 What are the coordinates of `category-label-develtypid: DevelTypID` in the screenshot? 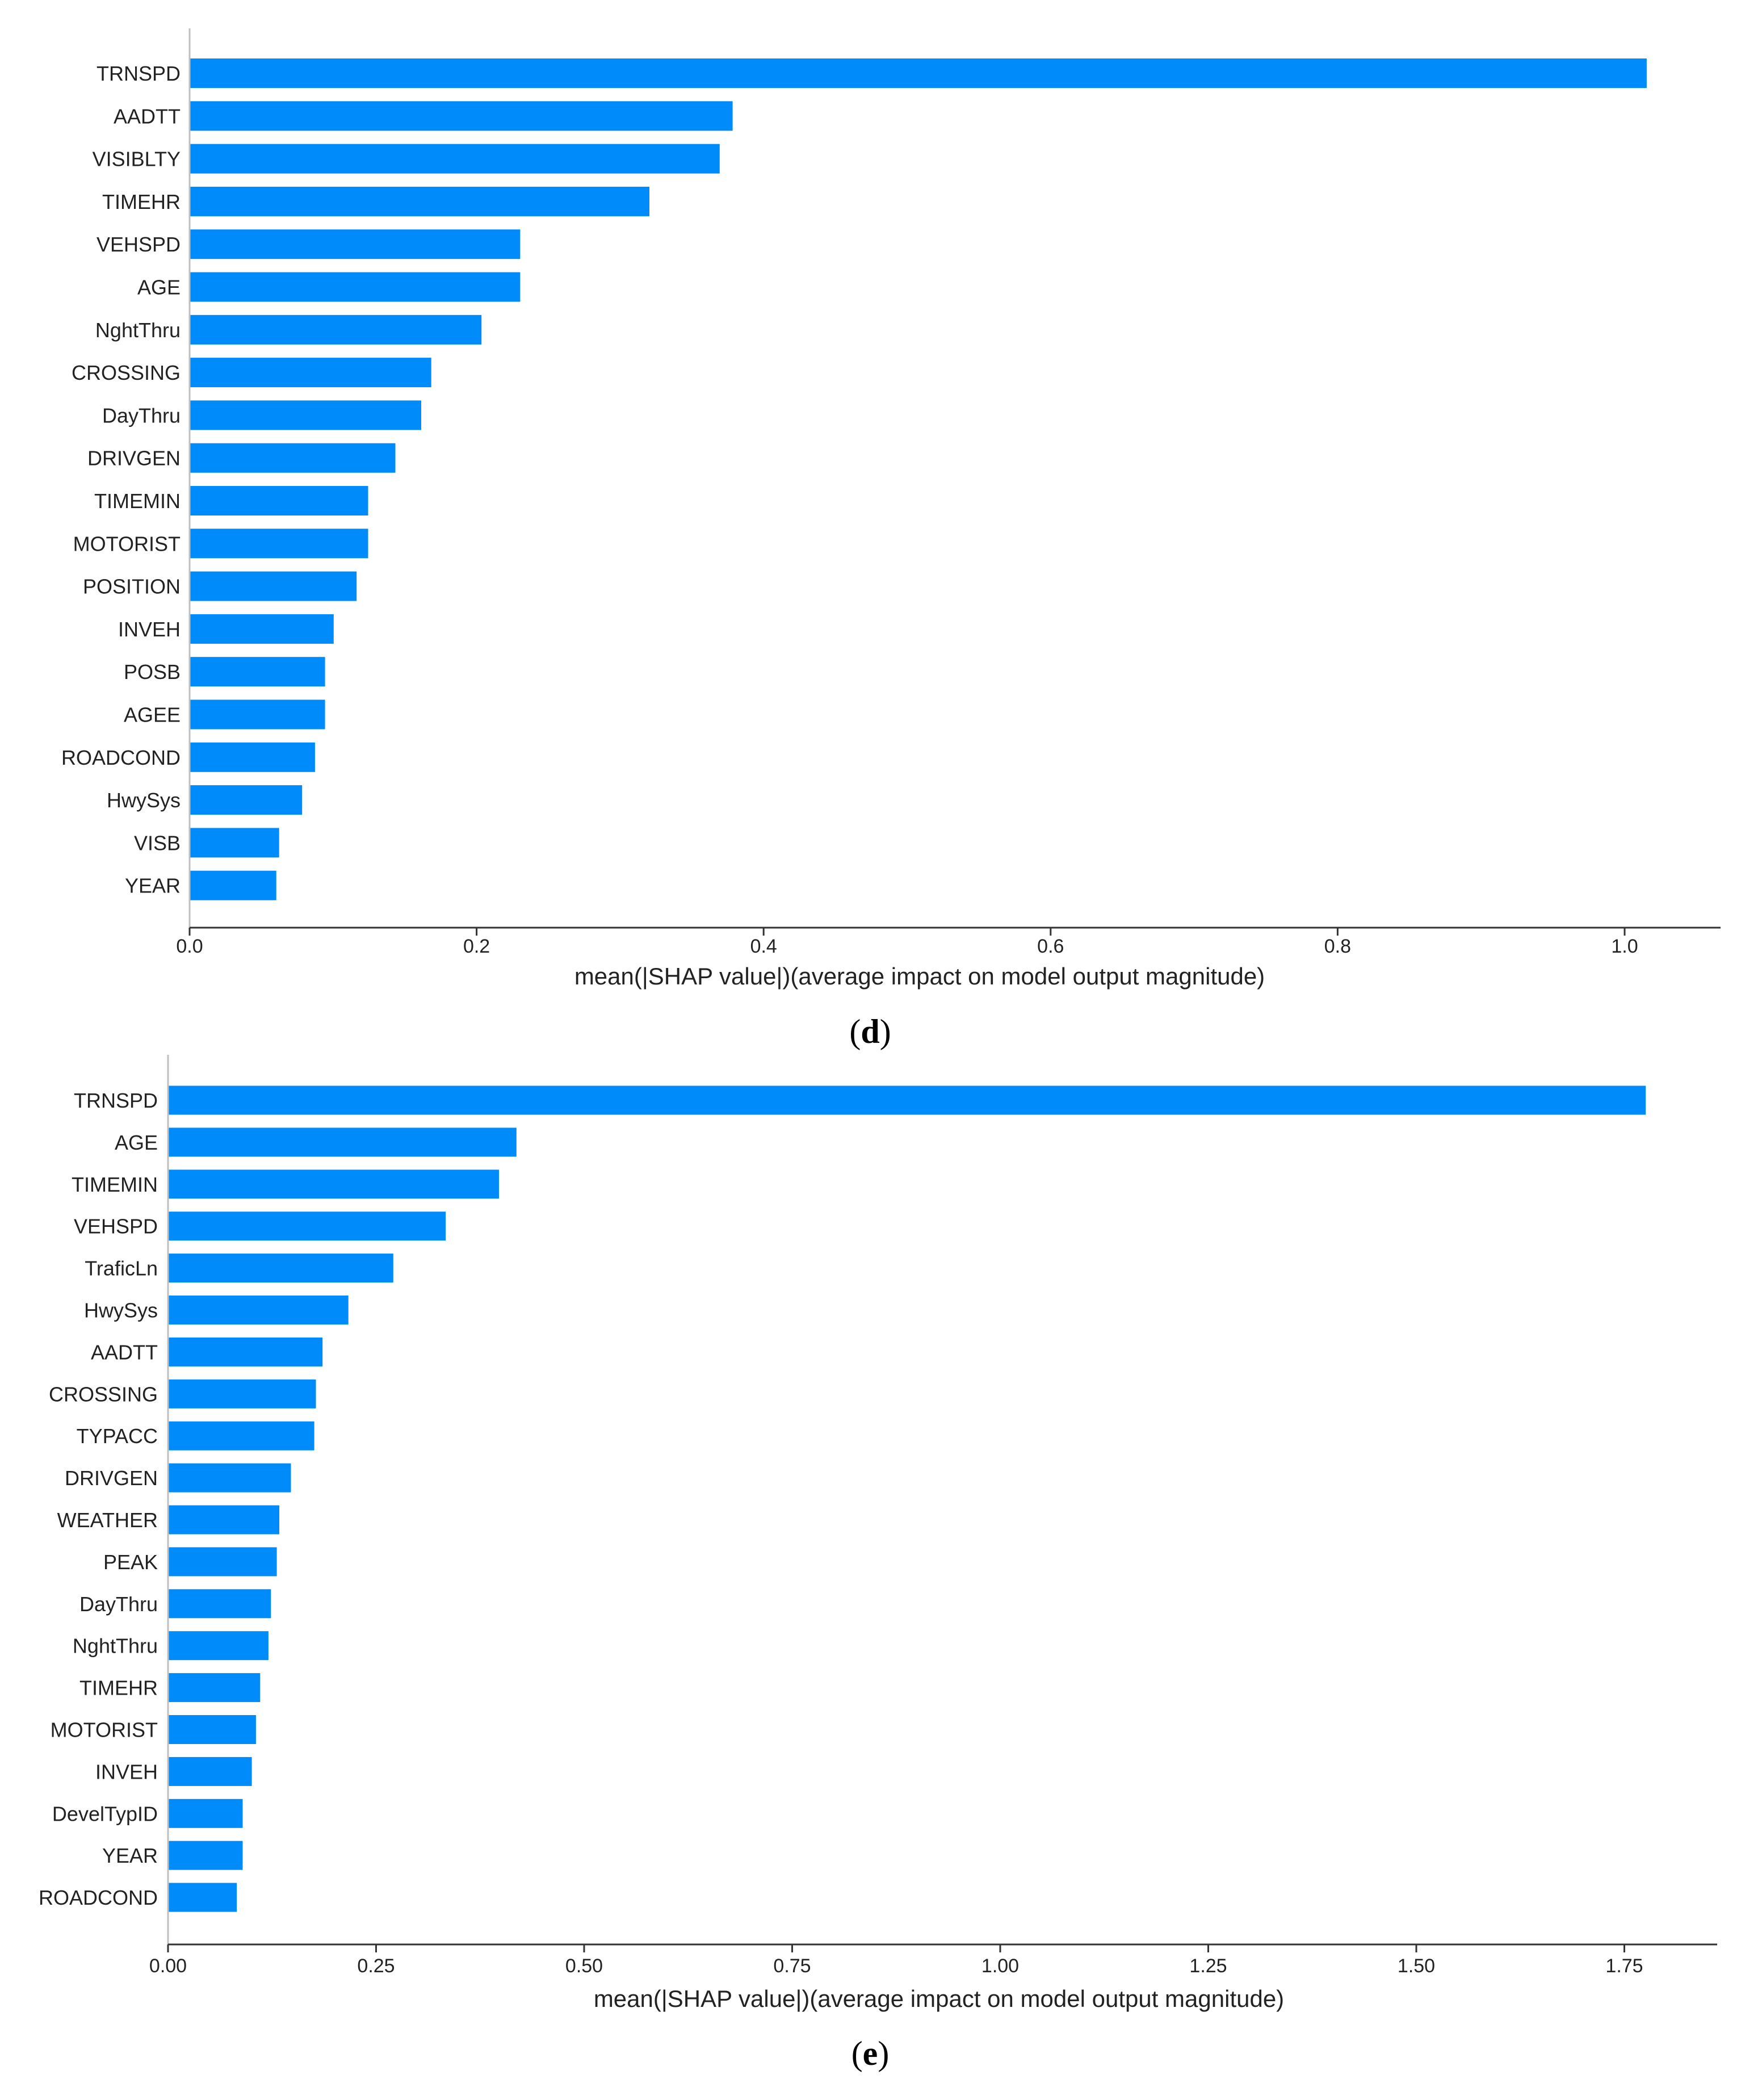 It's located at (105, 1813).